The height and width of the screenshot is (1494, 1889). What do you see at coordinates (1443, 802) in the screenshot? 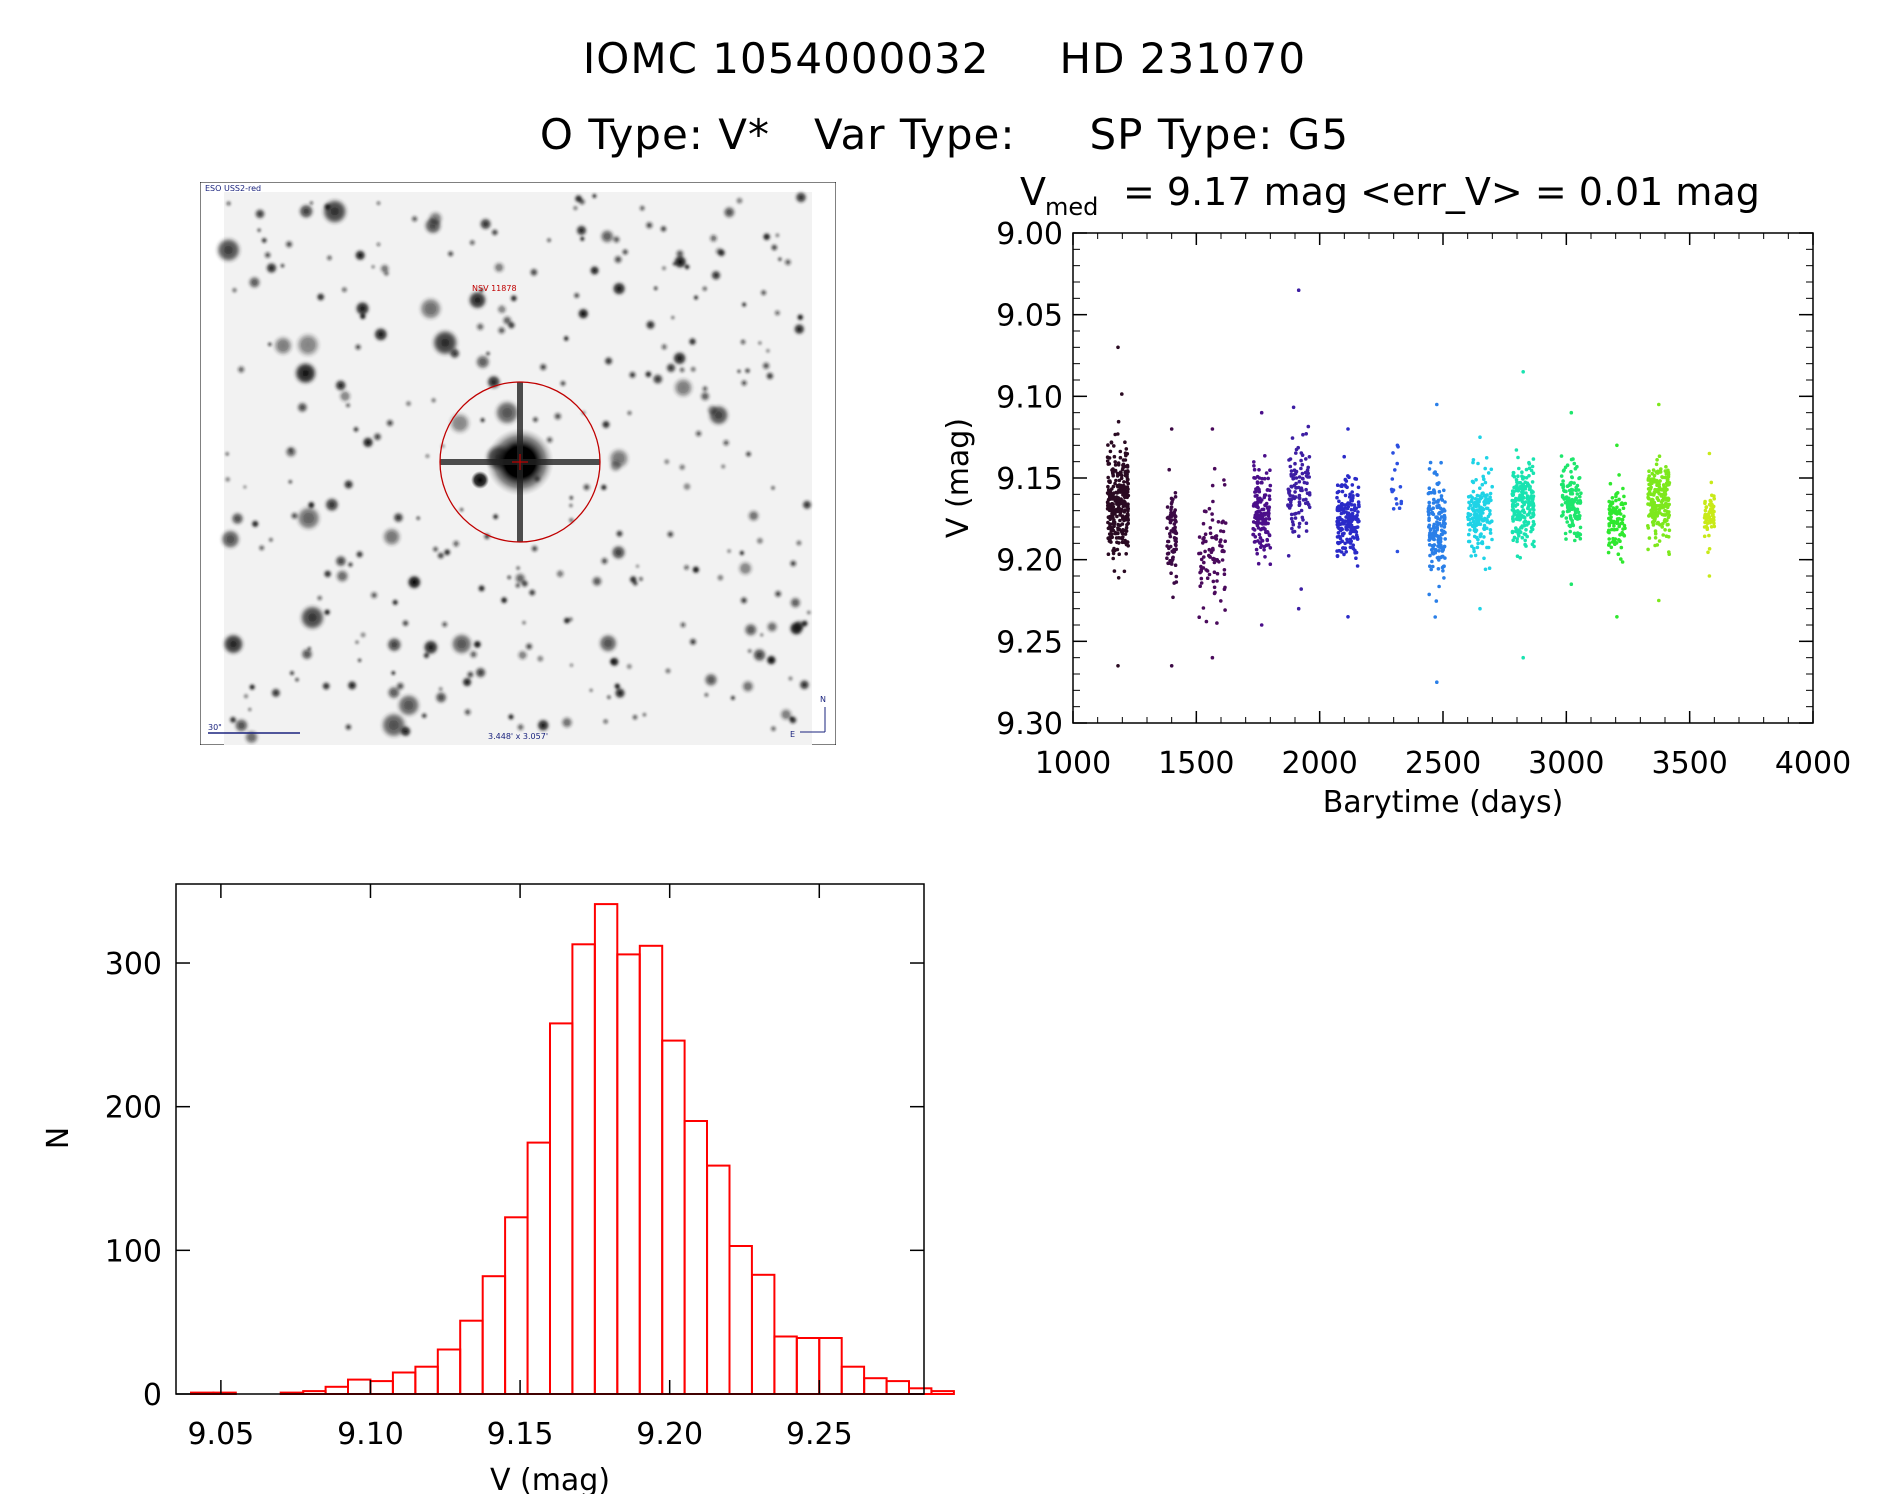
I see `light-curve-xlabel: Barytime (days)` at bounding box center [1443, 802].